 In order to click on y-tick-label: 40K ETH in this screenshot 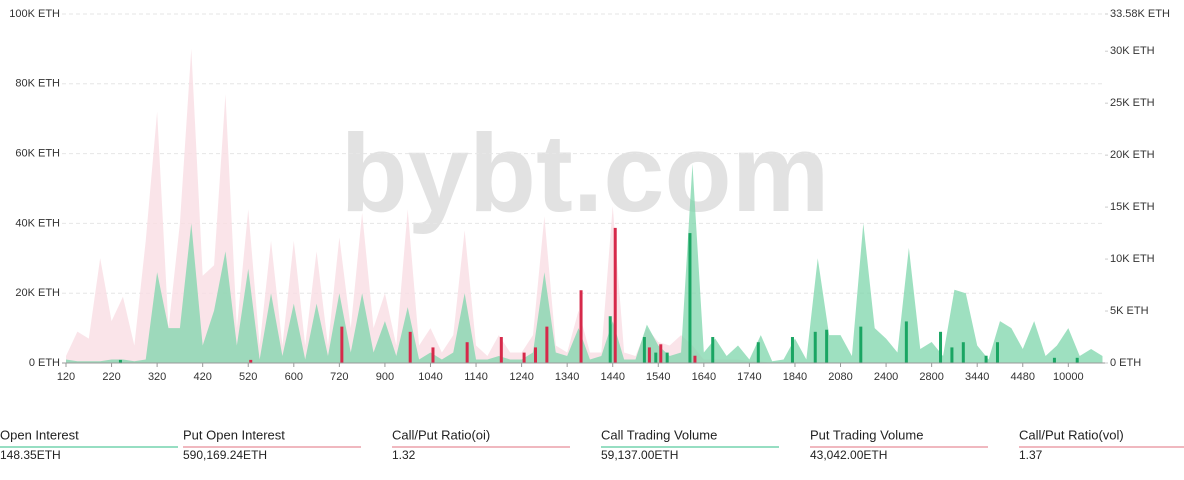, I will do `click(37, 223)`.